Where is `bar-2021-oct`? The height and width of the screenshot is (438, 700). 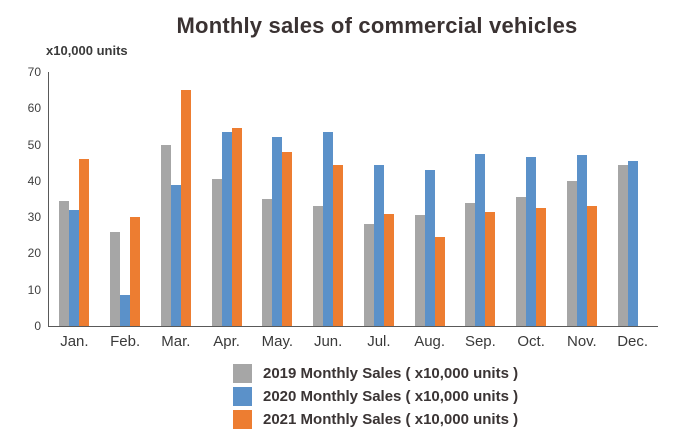 bar-2021-oct is located at coordinates (541, 267).